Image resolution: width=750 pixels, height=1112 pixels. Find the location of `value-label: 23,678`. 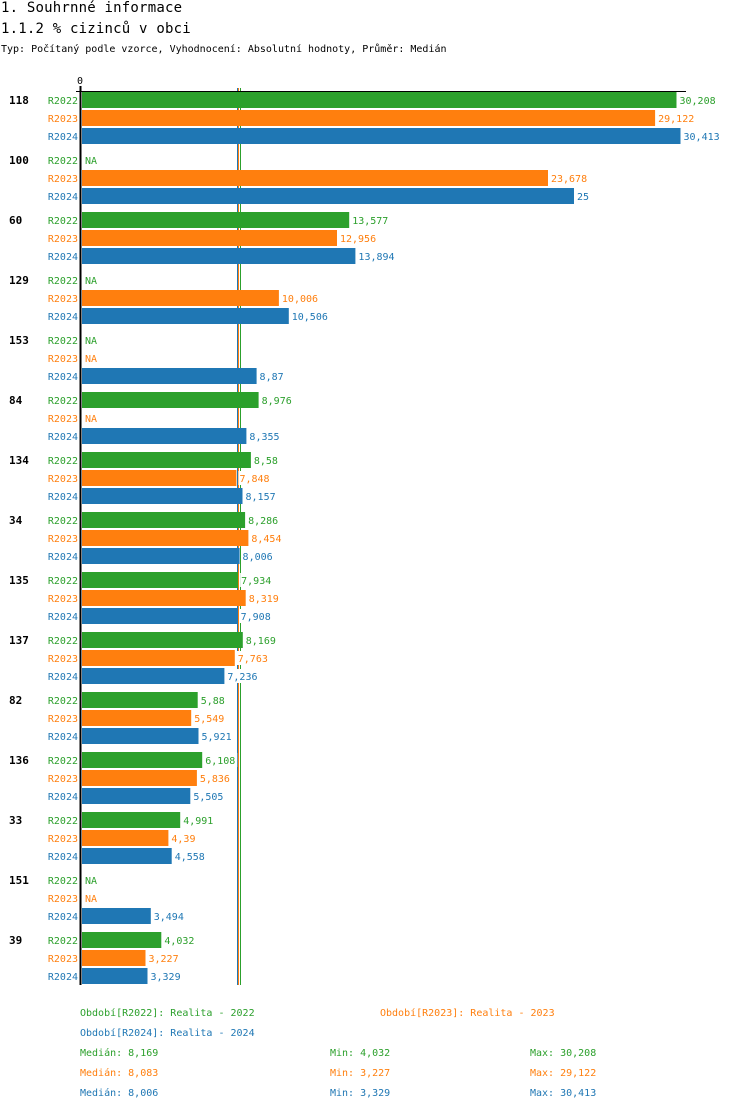

value-label: 23,678 is located at coordinates (569, 179).